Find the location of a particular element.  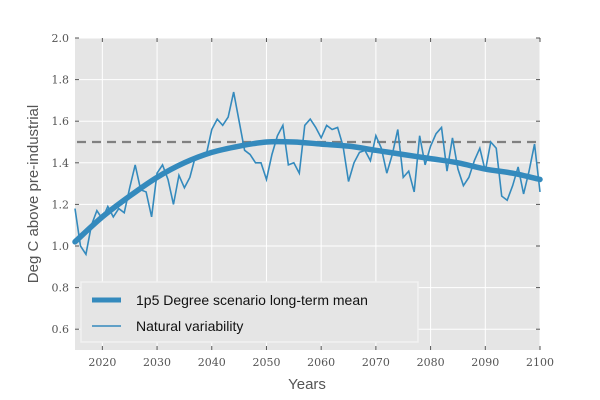

x-tick-label: 2040 is located at coordinates (212, 362).